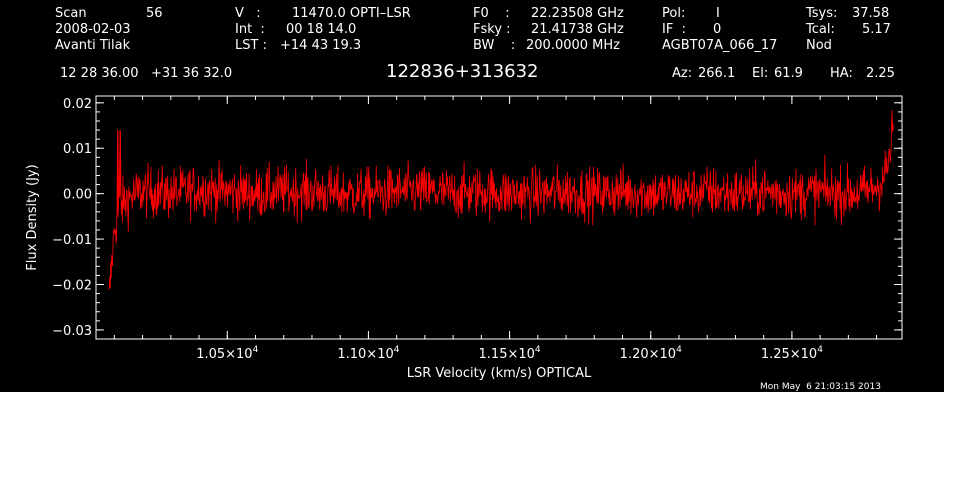 Image resolution: width=962 pixels, height=490 pixels. I want to click on if-value: 0, so click(717, 29).